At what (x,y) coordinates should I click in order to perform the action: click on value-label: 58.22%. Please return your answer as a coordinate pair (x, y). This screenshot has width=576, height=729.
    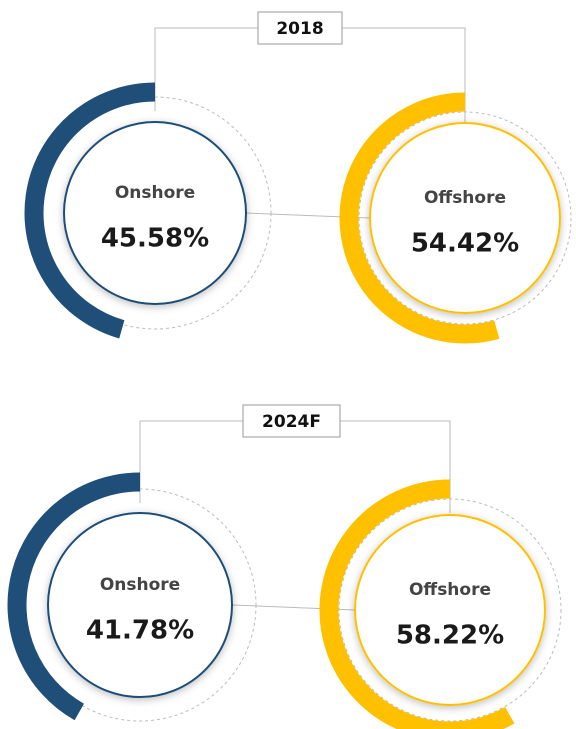
    Looking at the image, I should click on (450, 636).